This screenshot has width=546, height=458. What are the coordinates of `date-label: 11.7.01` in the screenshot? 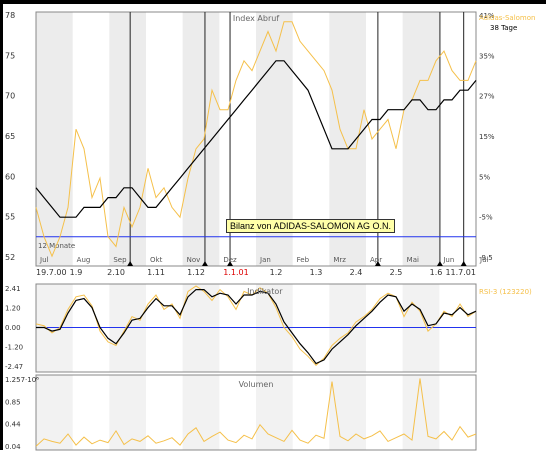 It's located at (460, 272).